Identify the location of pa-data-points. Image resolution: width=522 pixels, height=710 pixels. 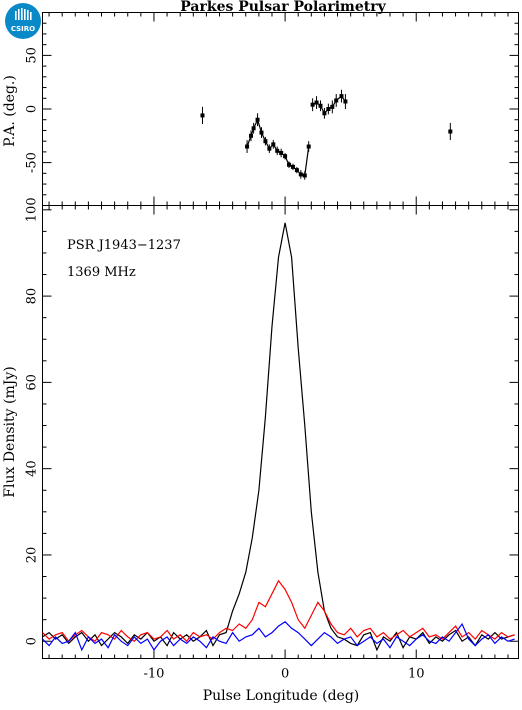
(326, 134).